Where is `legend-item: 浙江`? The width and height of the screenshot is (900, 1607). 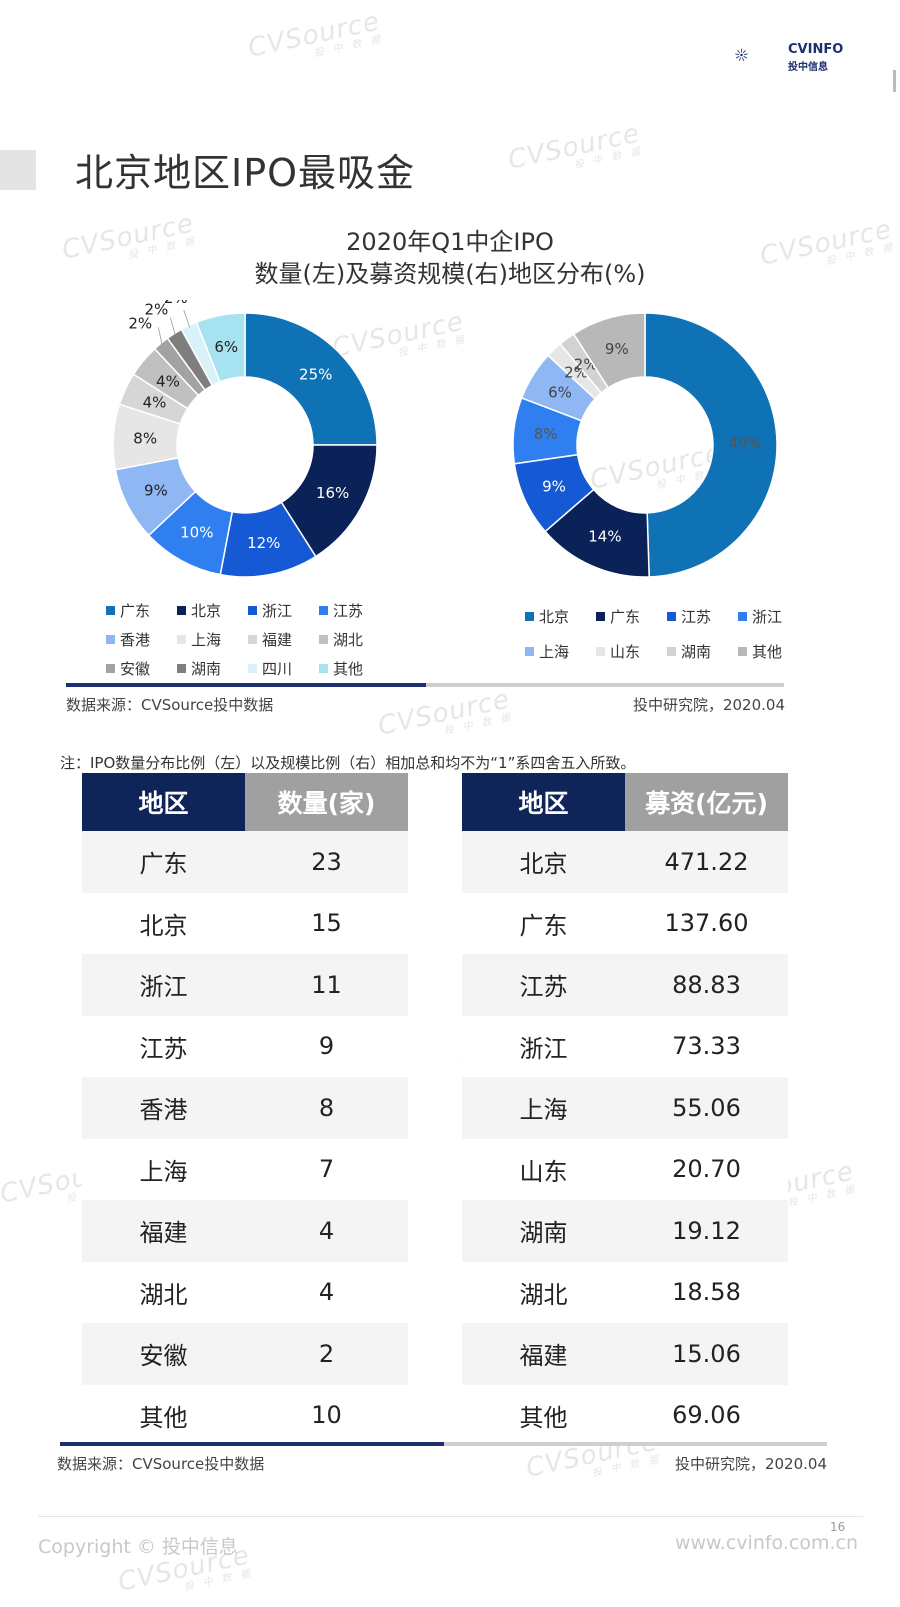 legend-item: 浙江 is located at coordinates (760, 616).